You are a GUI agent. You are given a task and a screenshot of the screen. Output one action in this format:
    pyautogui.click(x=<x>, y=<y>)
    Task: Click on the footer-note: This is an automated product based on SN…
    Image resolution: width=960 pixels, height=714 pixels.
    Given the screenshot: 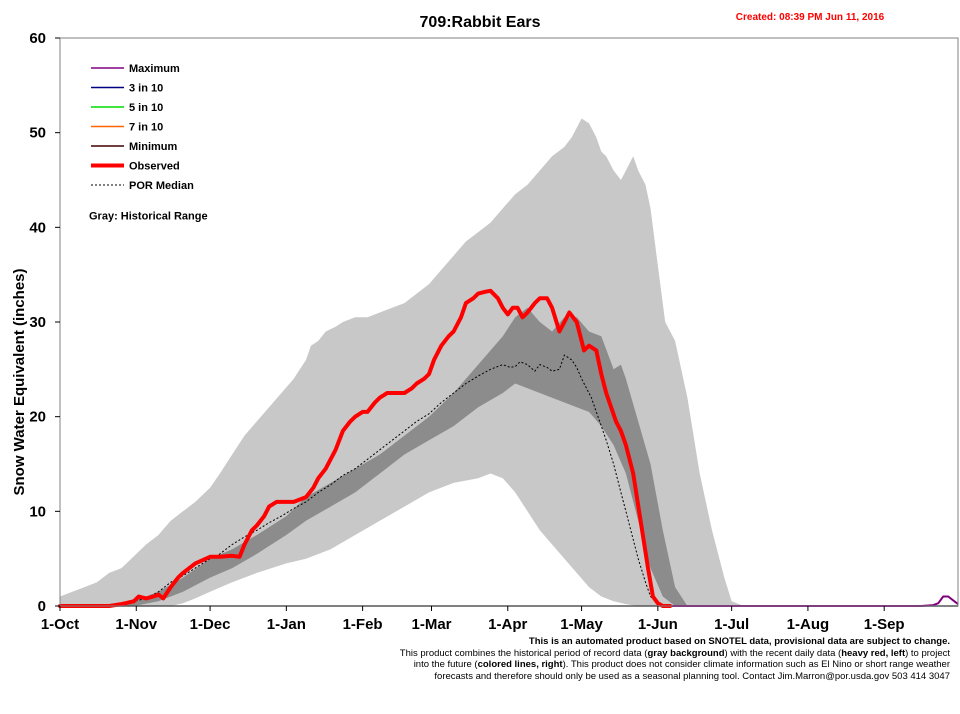 What is the action you would take?
    pyautogui.click(x=630, y=659)
    